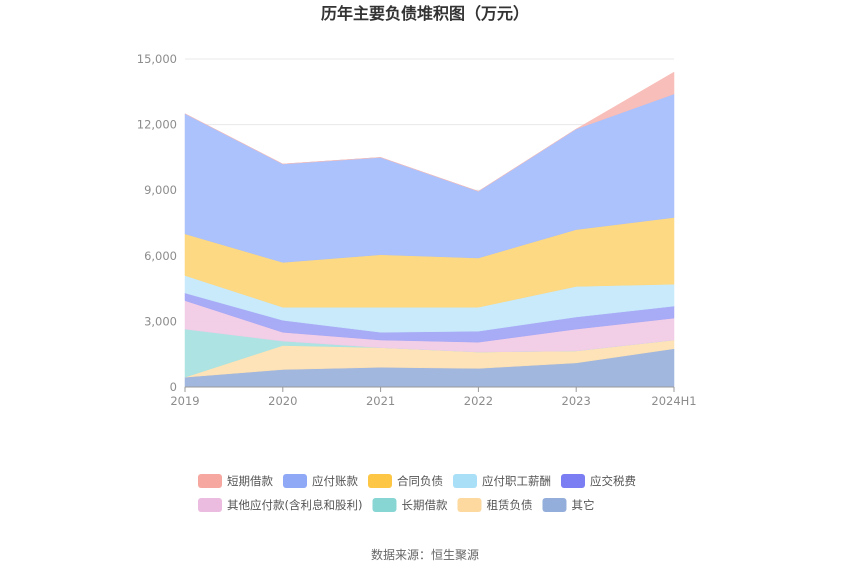  I want to click on y-tick-label: 0, so click(173, 387).